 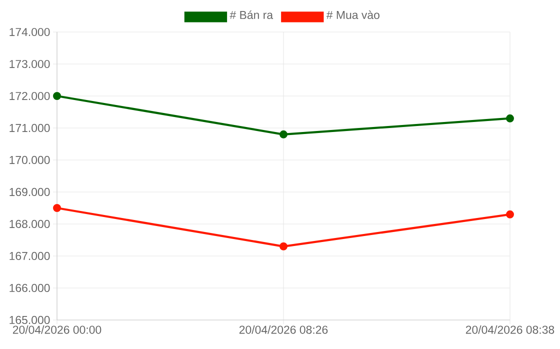 I want to click on y-tick-label: 167.000, so click(x=30, y=256).